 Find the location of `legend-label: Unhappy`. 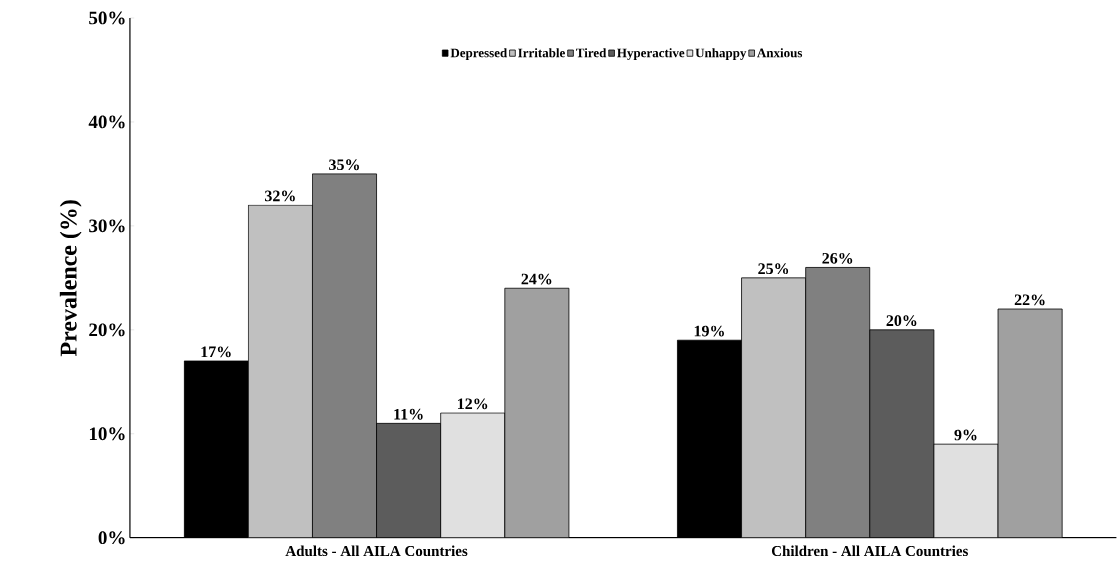

legend-label: Unhappy is located at coordinates (721, 54).